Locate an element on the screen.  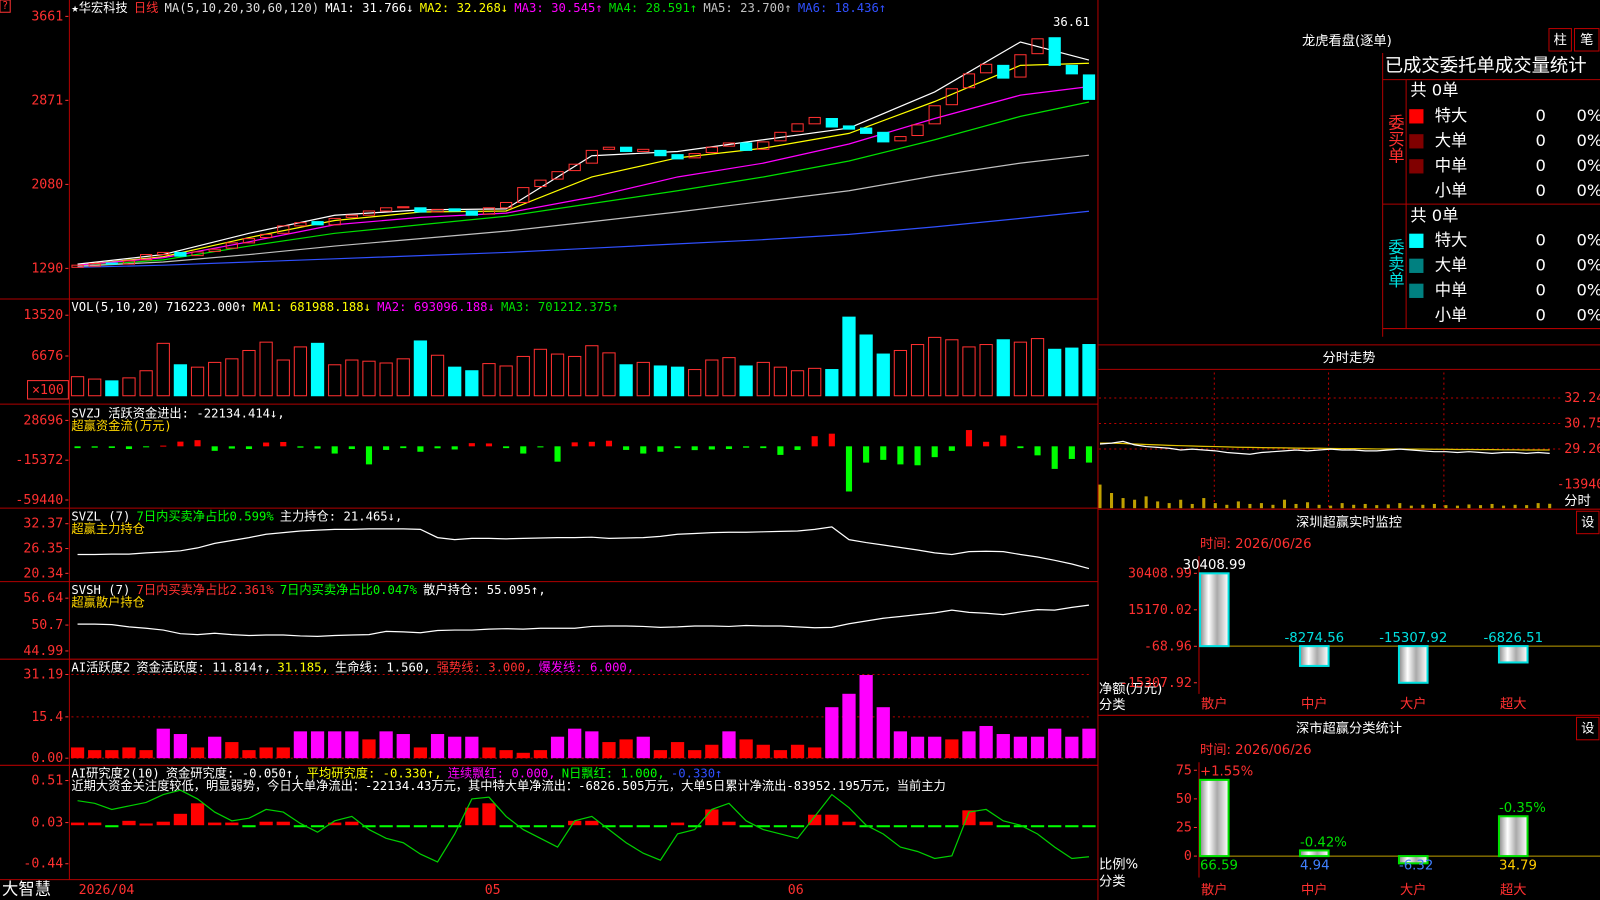
tab-button-label: 柱 is located at coordinates (1560, 40).